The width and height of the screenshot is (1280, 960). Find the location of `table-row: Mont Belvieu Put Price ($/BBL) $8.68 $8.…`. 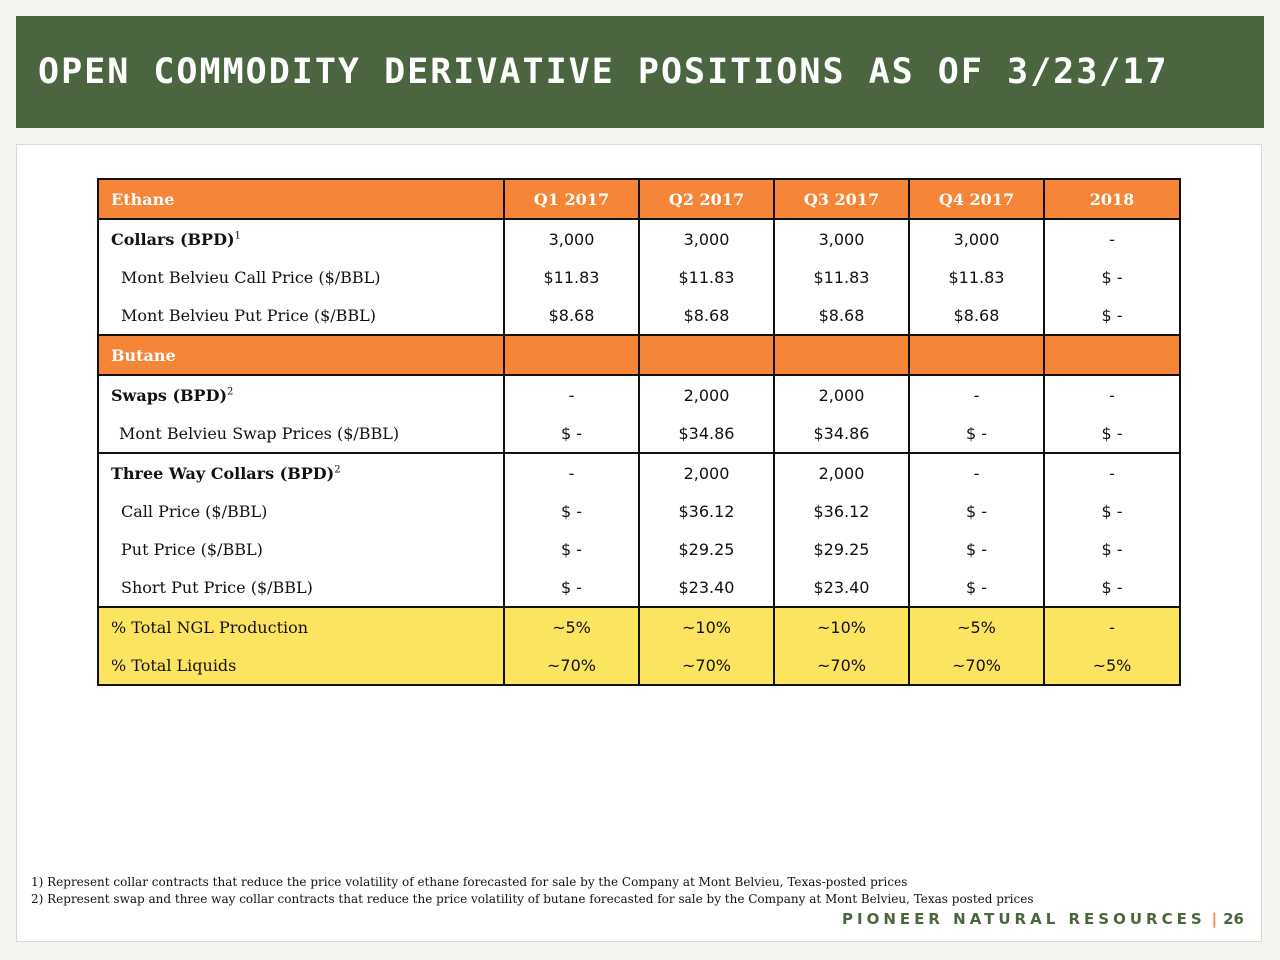

table-row: Mont Belvieu Put Price ($/BBL) $8.68 $8.… is located at coordinates (639, 315).